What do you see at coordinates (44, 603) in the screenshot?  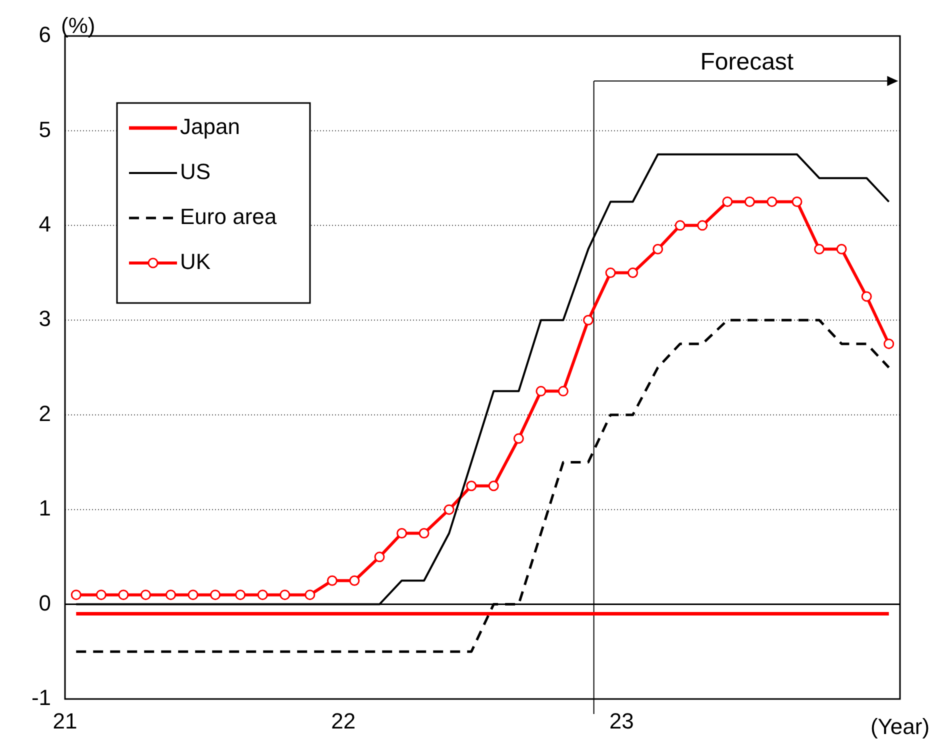 I see `y-tick-label: 0` at bounding box center [44, 603].